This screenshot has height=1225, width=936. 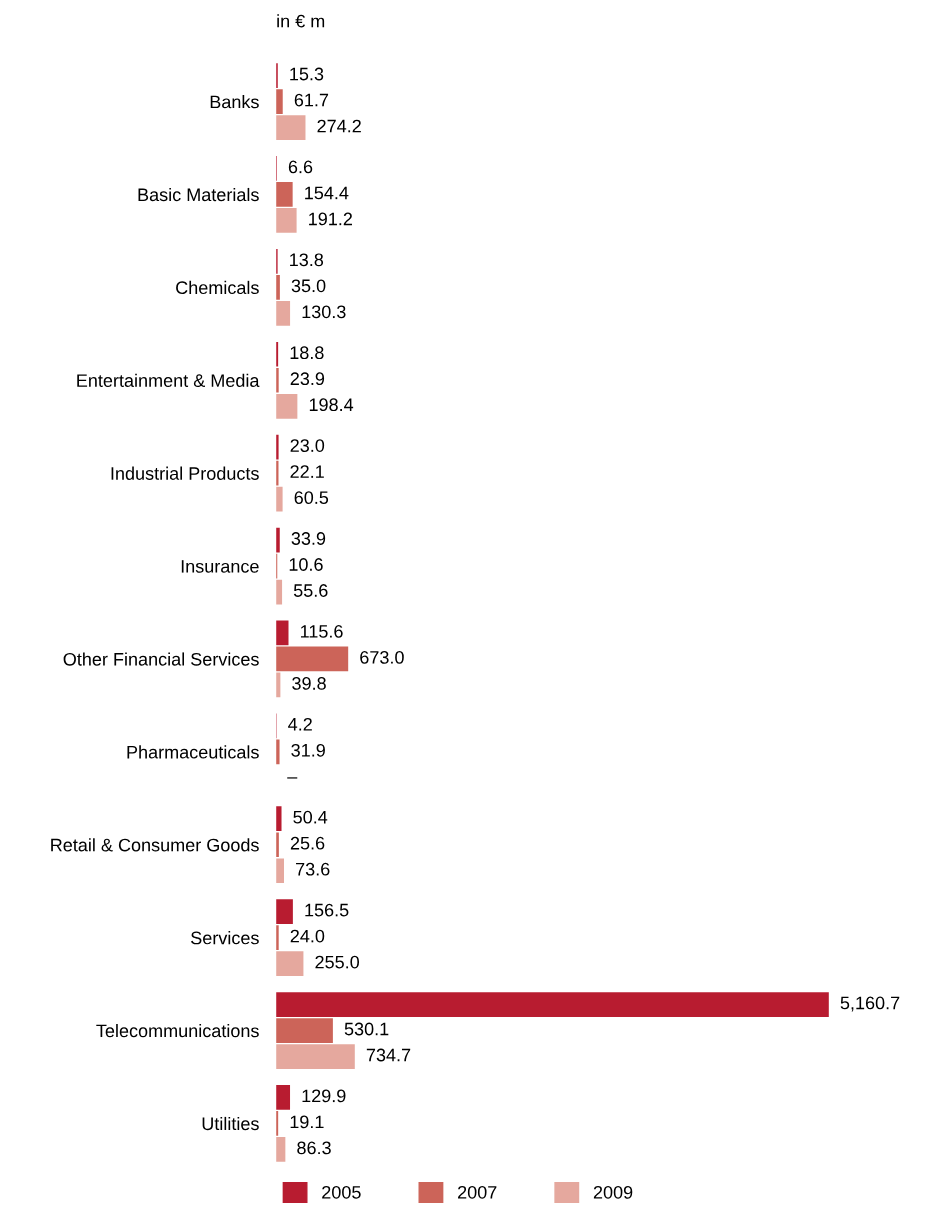 What do you see at coordinates (310, 817) in the screenshot?
I see `data-label: 50.4` at bounding box center [310, 817].